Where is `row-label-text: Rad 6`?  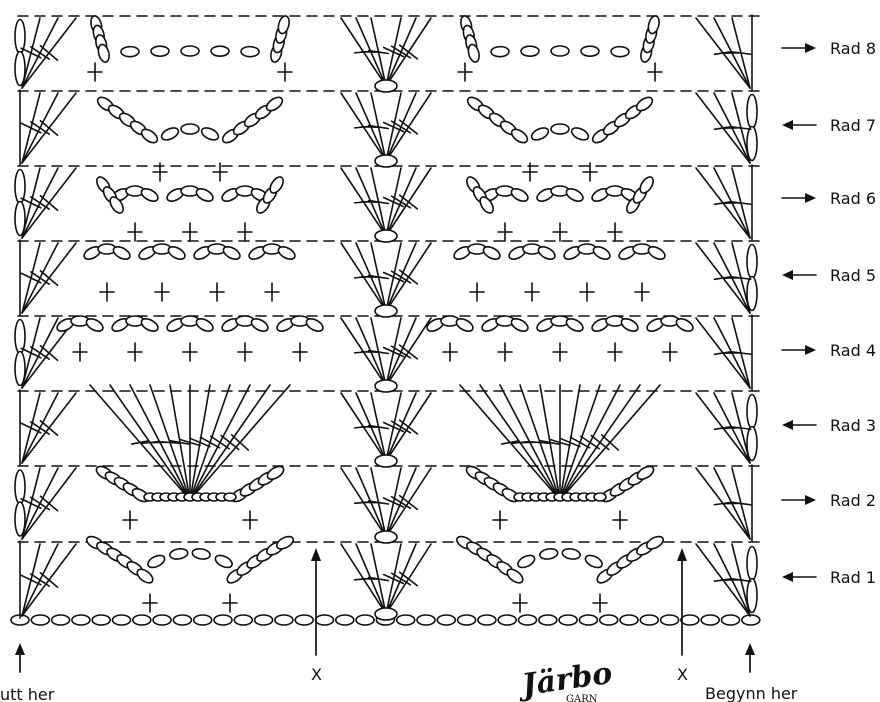 row-label-text: Rad 6 is located at coordinates (853, 198).